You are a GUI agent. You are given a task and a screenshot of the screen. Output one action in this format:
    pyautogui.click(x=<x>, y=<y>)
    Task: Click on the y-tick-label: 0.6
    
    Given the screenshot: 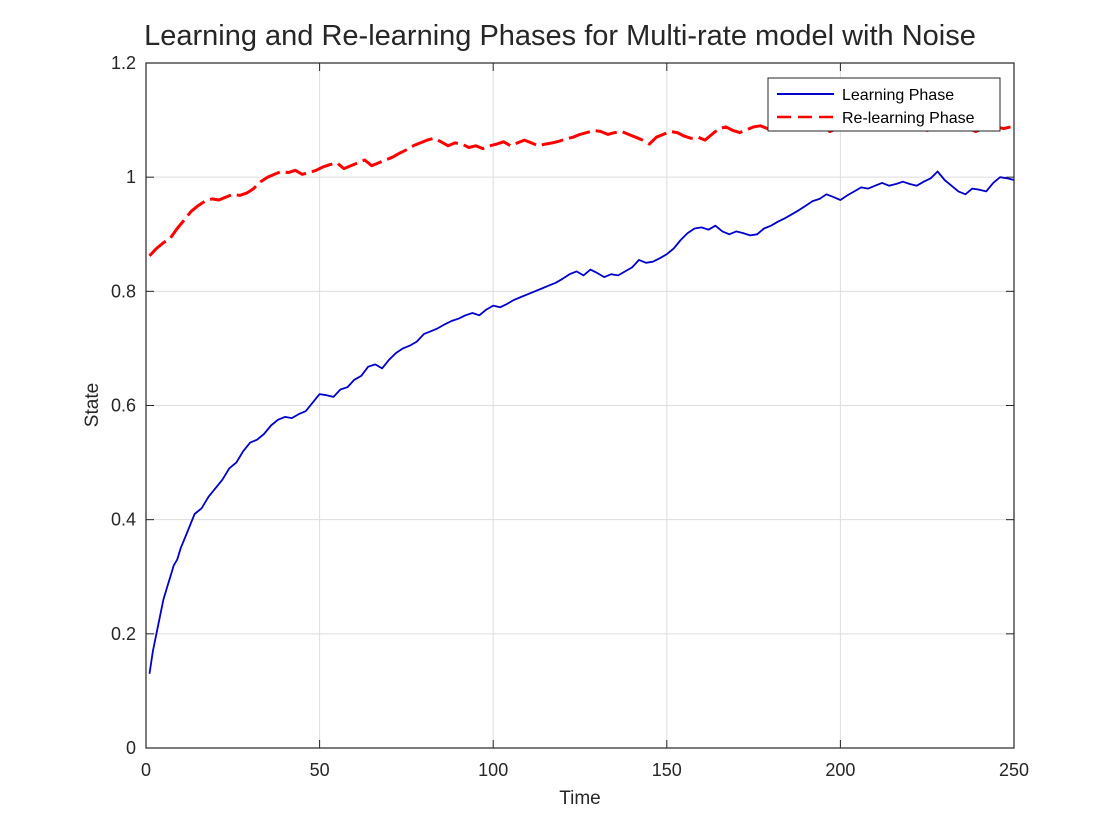 What is the action you would take?
    pyautogui.click(x=123, y=406)
    